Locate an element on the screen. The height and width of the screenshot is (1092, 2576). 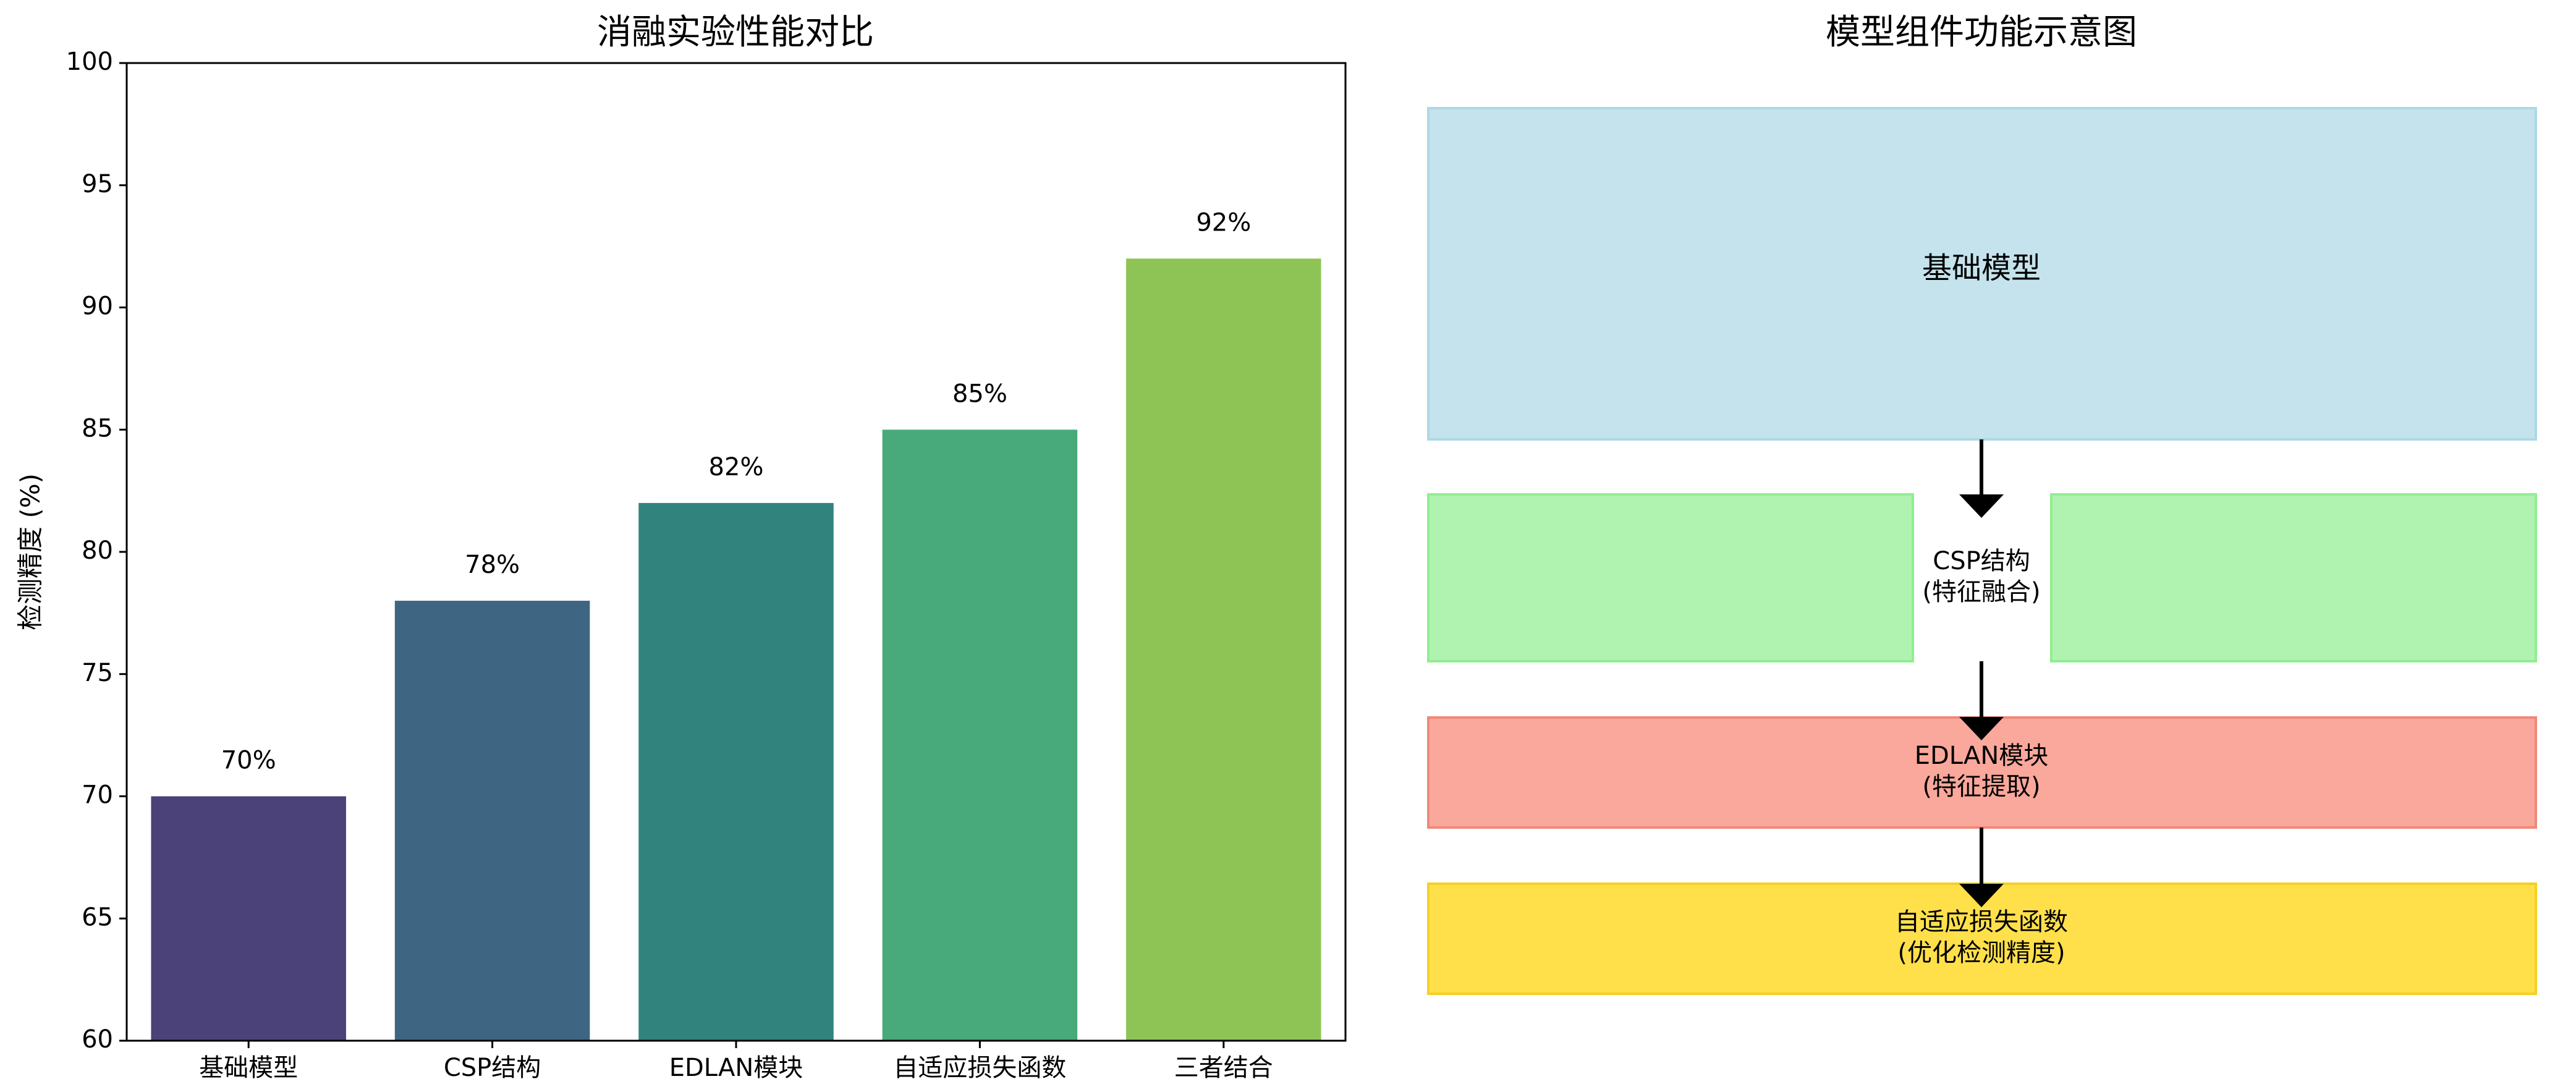
value-label: 70% is located at coordinates (248, 761).